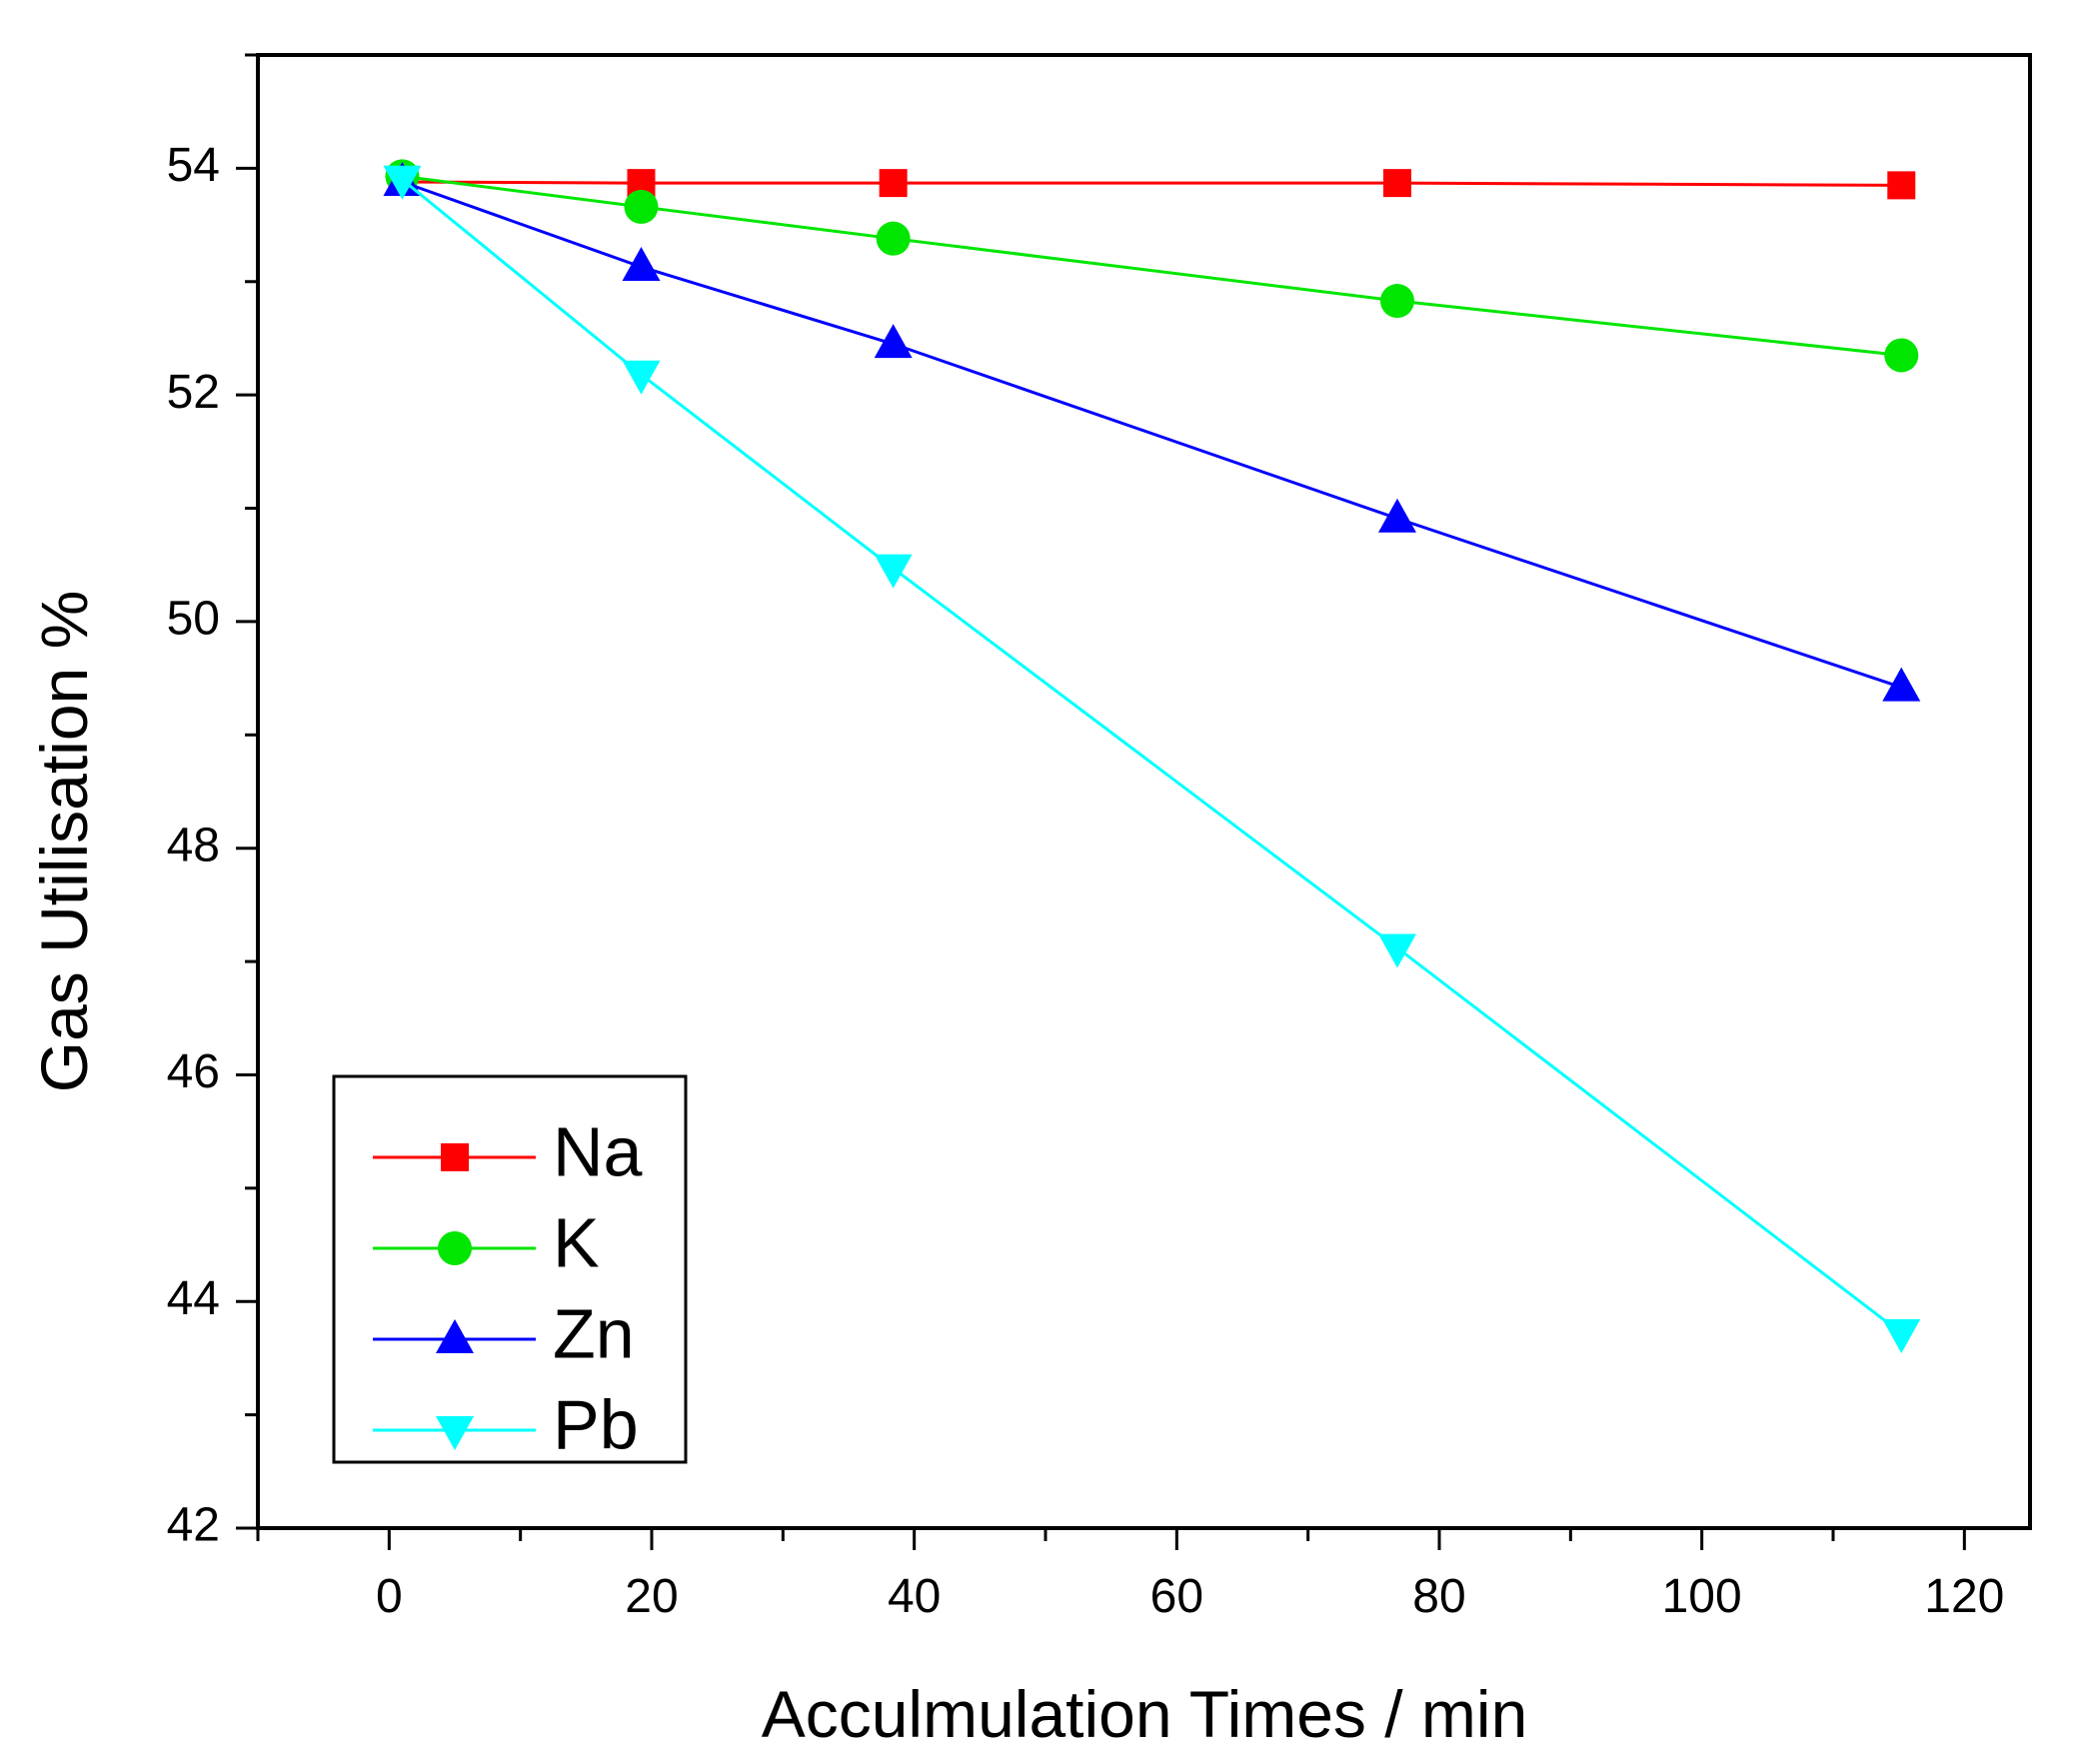 The image size is (2087, 1764). I want to click on legend-marker-na, so click(455, 1157).